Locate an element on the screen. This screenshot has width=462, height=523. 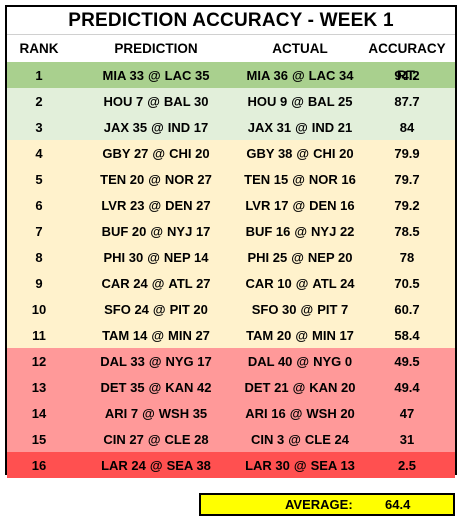
header-actual: ACTUAL is located at coordinates (300, 48).